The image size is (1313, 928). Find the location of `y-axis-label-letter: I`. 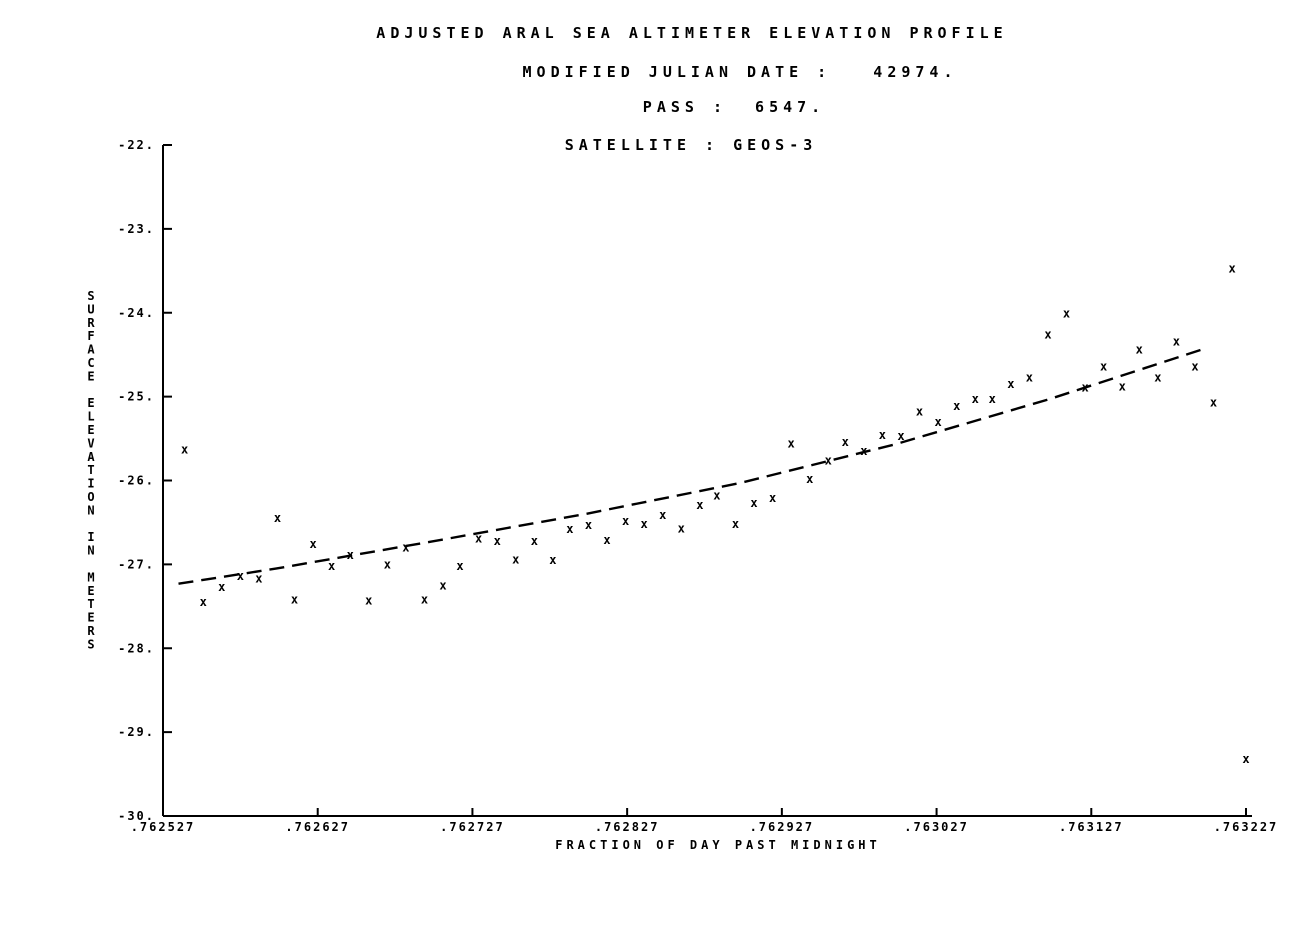

y-axis-label-letter: I is located at coordinates (90, 537).